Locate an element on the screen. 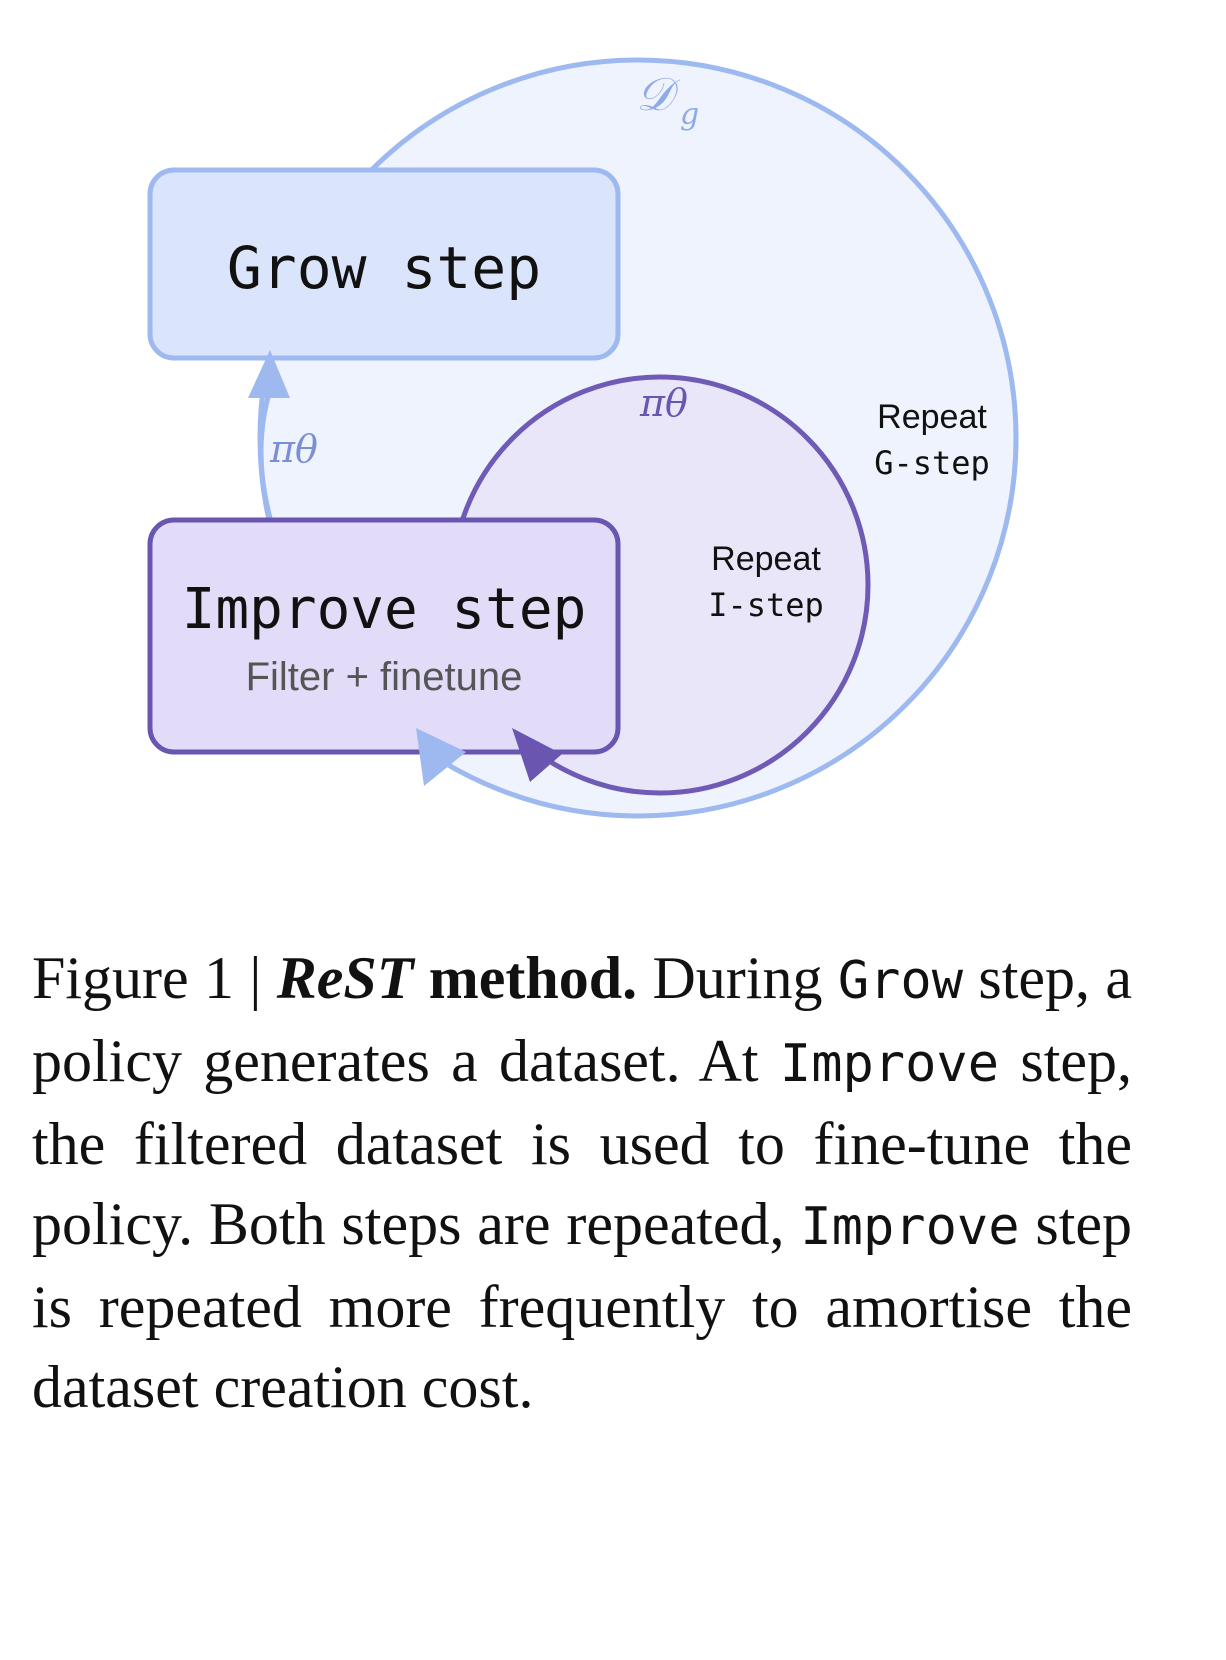 The height and width of the screenshot is (1660, 1226). left-policy-arrow is located at coordinates (265, 454).